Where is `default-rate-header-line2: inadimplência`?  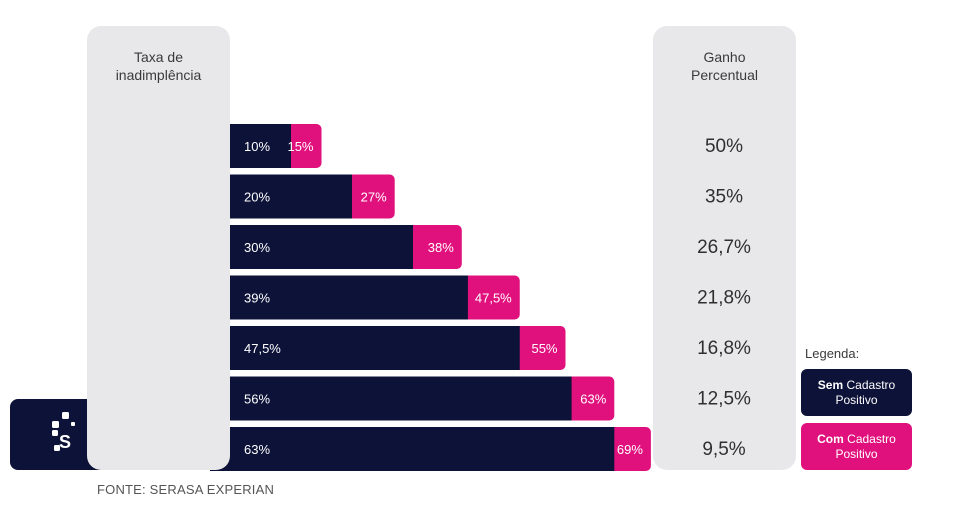
default-rate-header-line2: inadimplência is located at coordinates (158, 75).